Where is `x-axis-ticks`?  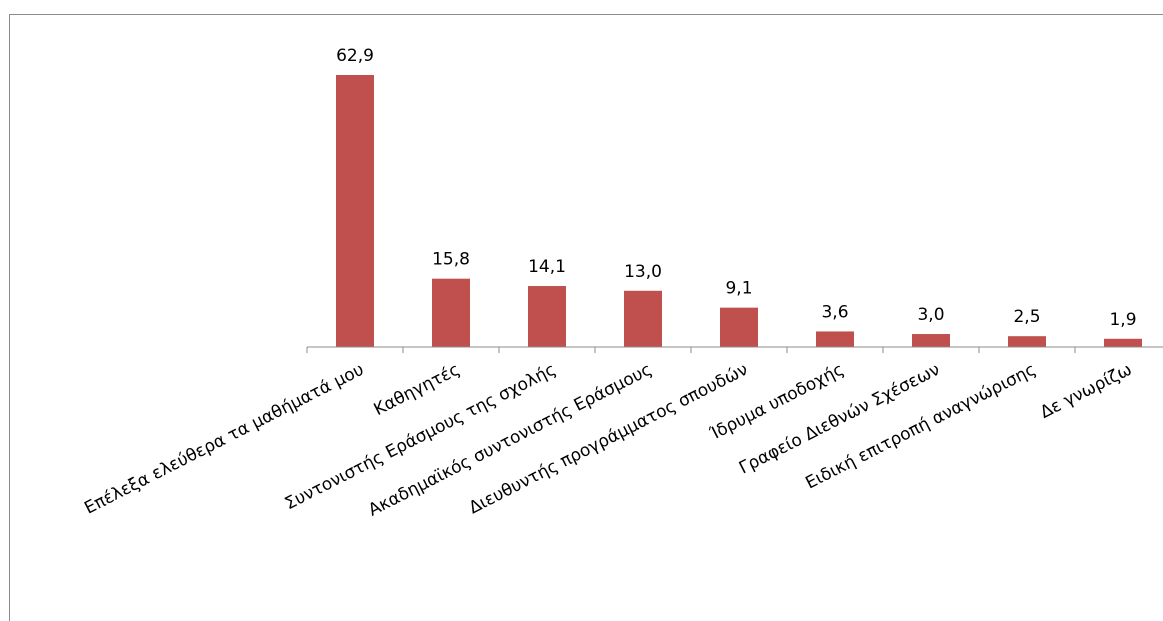 x-axis-ticks is located at coordinates (691, 350).